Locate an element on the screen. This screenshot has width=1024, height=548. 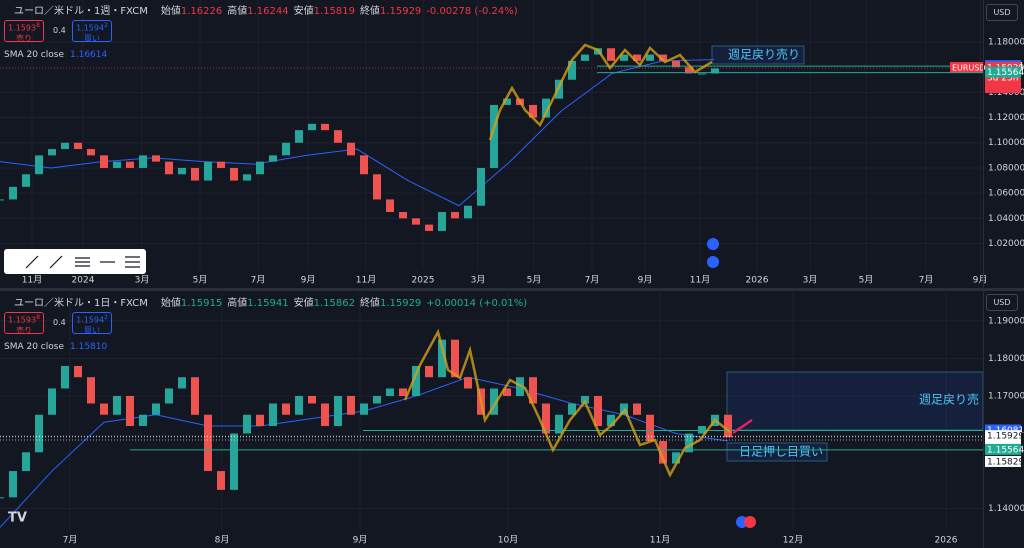
time-label: 8月 is located at coordinates (222, 540).